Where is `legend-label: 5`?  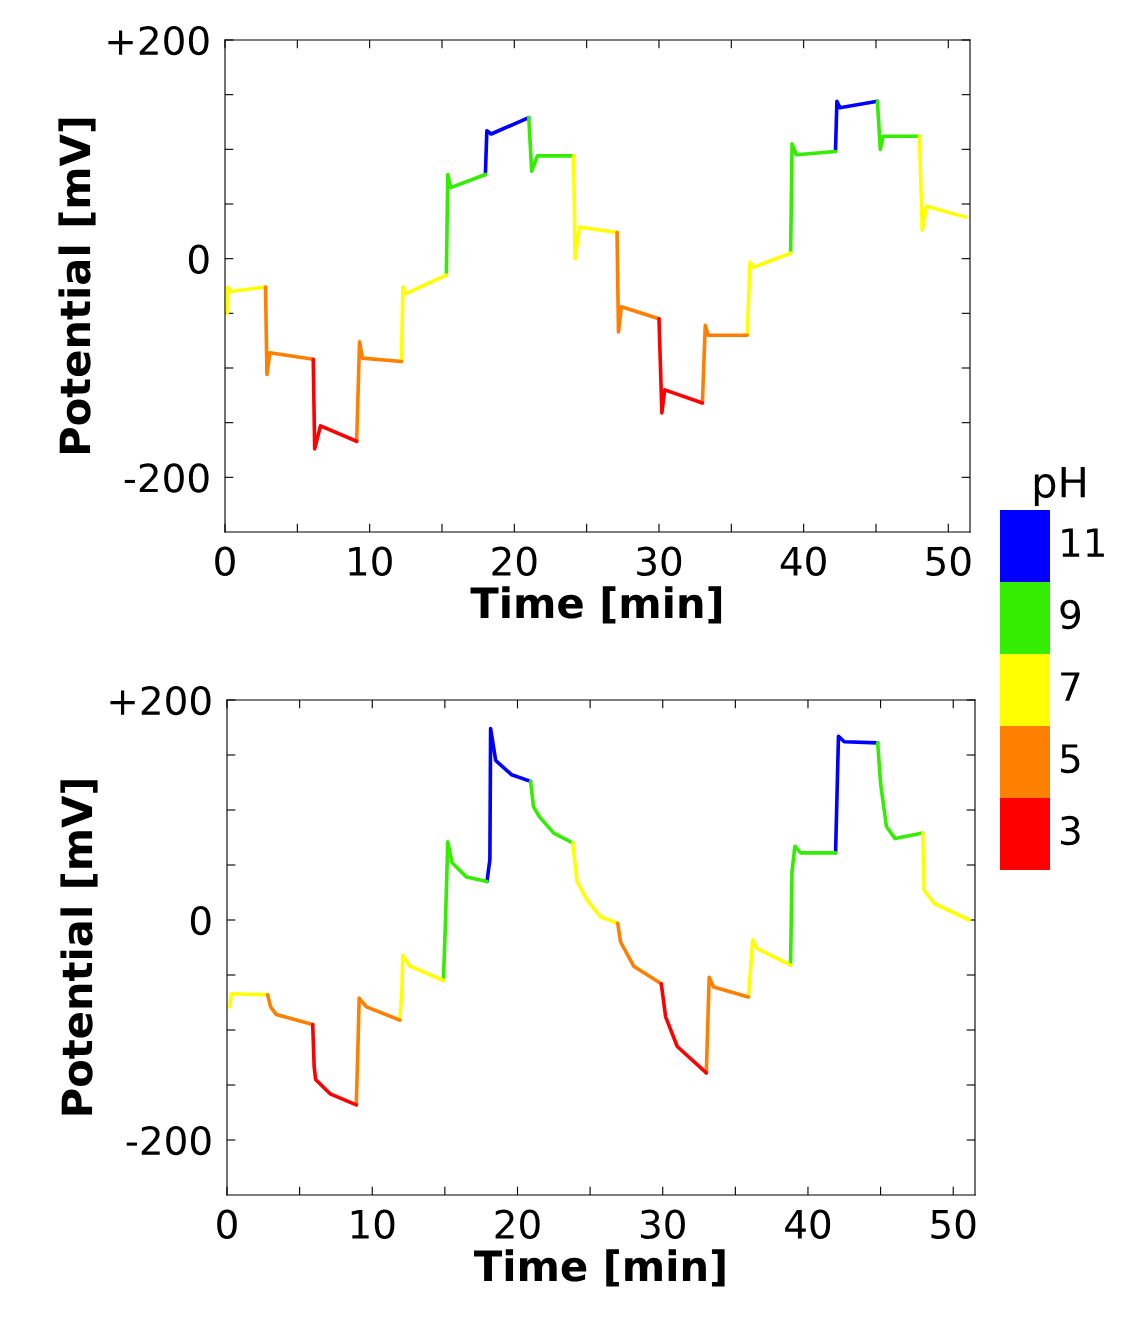
legend-label: 5 is located at coordinates (1070, 759).